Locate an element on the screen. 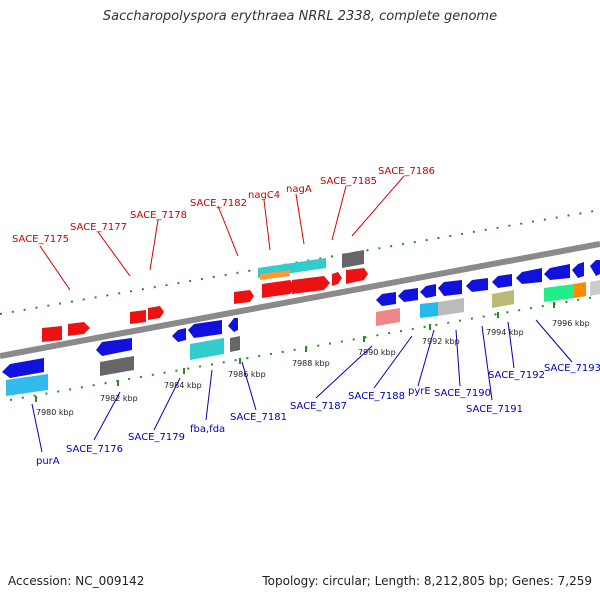 The image size is (600, 600). reverse-cds-lightblue is located at coordinates (27, 385).